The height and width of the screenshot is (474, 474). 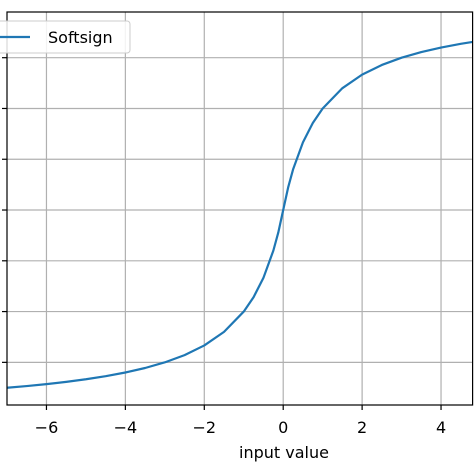 What do you see at coordinates (204, 427) in the screenshot?
I see `x-tick-label: −2` at bounding box center [204, 427].